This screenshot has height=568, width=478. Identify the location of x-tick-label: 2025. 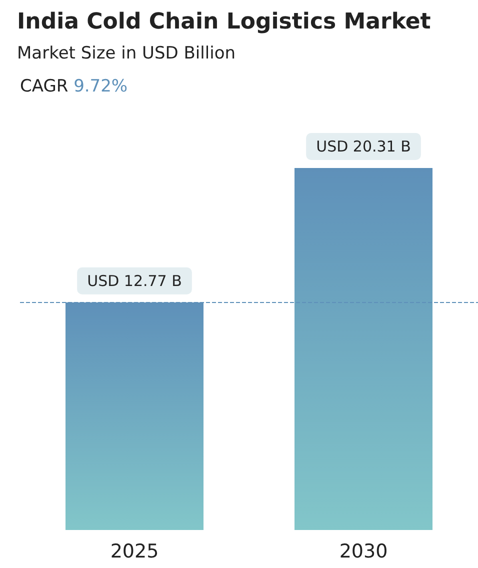
(134, 551).